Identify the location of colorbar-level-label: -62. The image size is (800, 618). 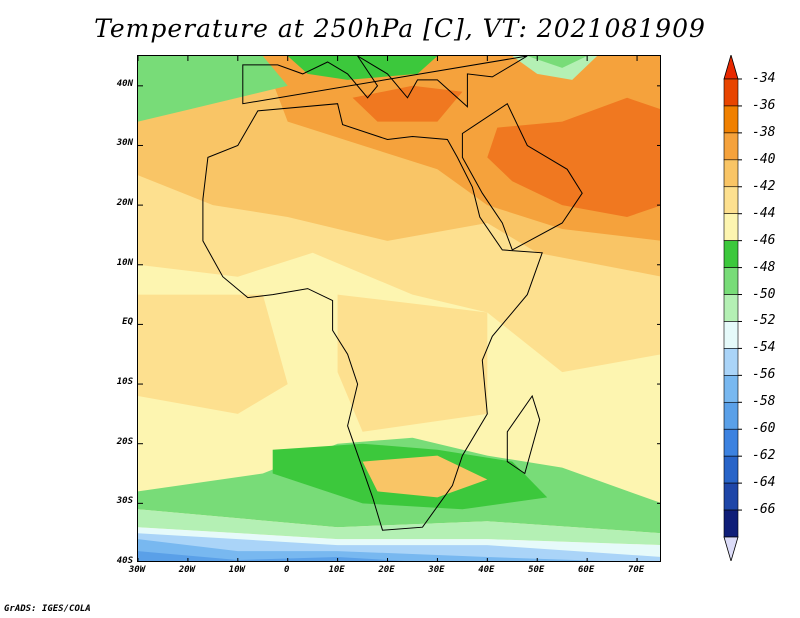
(764, 456).